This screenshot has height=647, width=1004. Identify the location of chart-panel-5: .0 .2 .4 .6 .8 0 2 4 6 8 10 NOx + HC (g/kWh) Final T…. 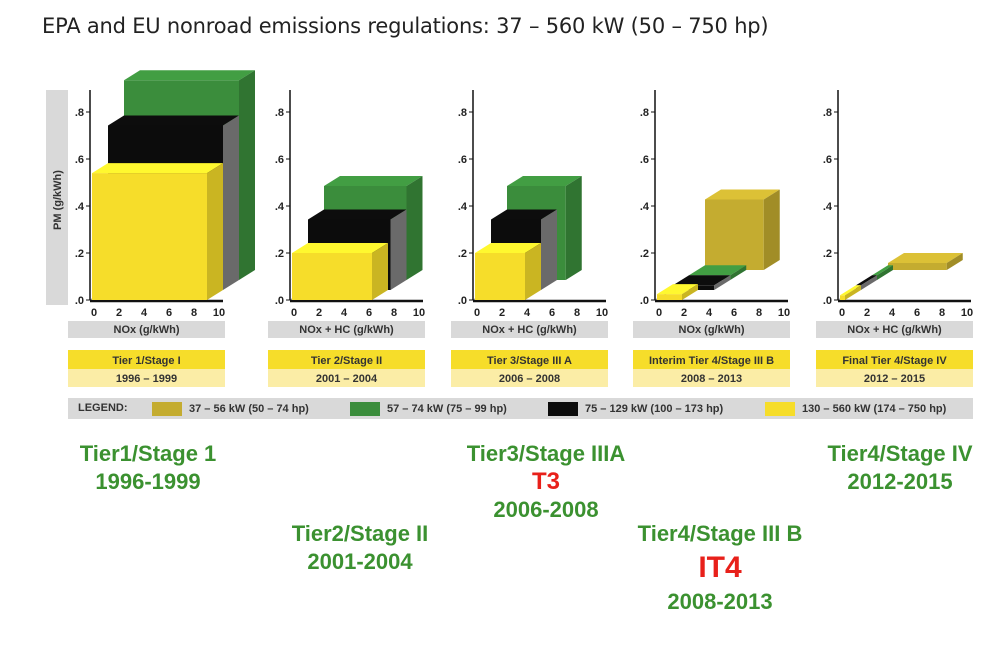
(894, 238).